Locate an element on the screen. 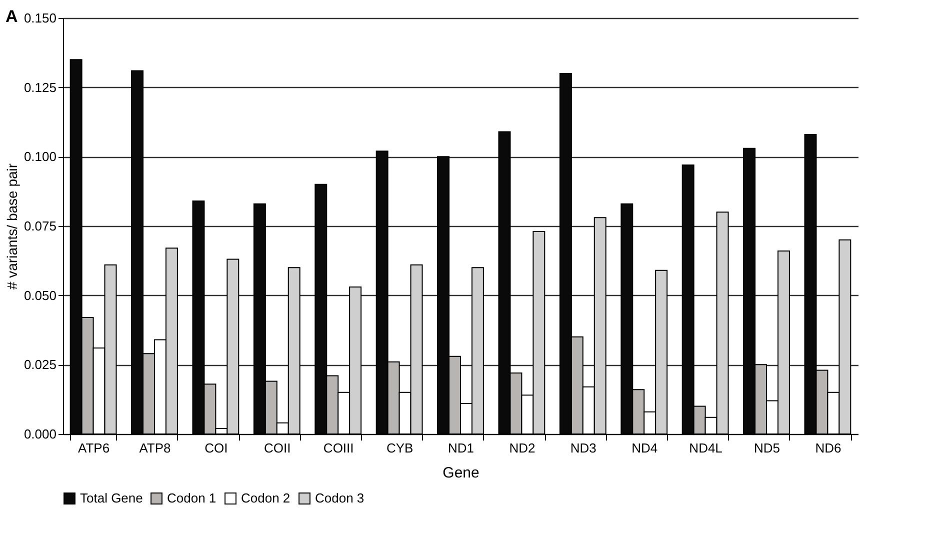 Image resolution: width=935 pixels, height=535 pixels. y-tick-label: 0.125 is located at coordinates (40, 87).